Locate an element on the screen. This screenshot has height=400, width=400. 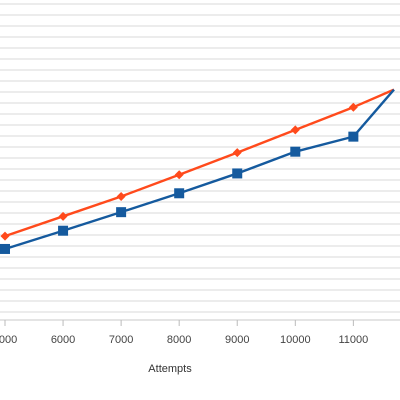
x-tick-label: 6000 is located at coordinates (63, 340).